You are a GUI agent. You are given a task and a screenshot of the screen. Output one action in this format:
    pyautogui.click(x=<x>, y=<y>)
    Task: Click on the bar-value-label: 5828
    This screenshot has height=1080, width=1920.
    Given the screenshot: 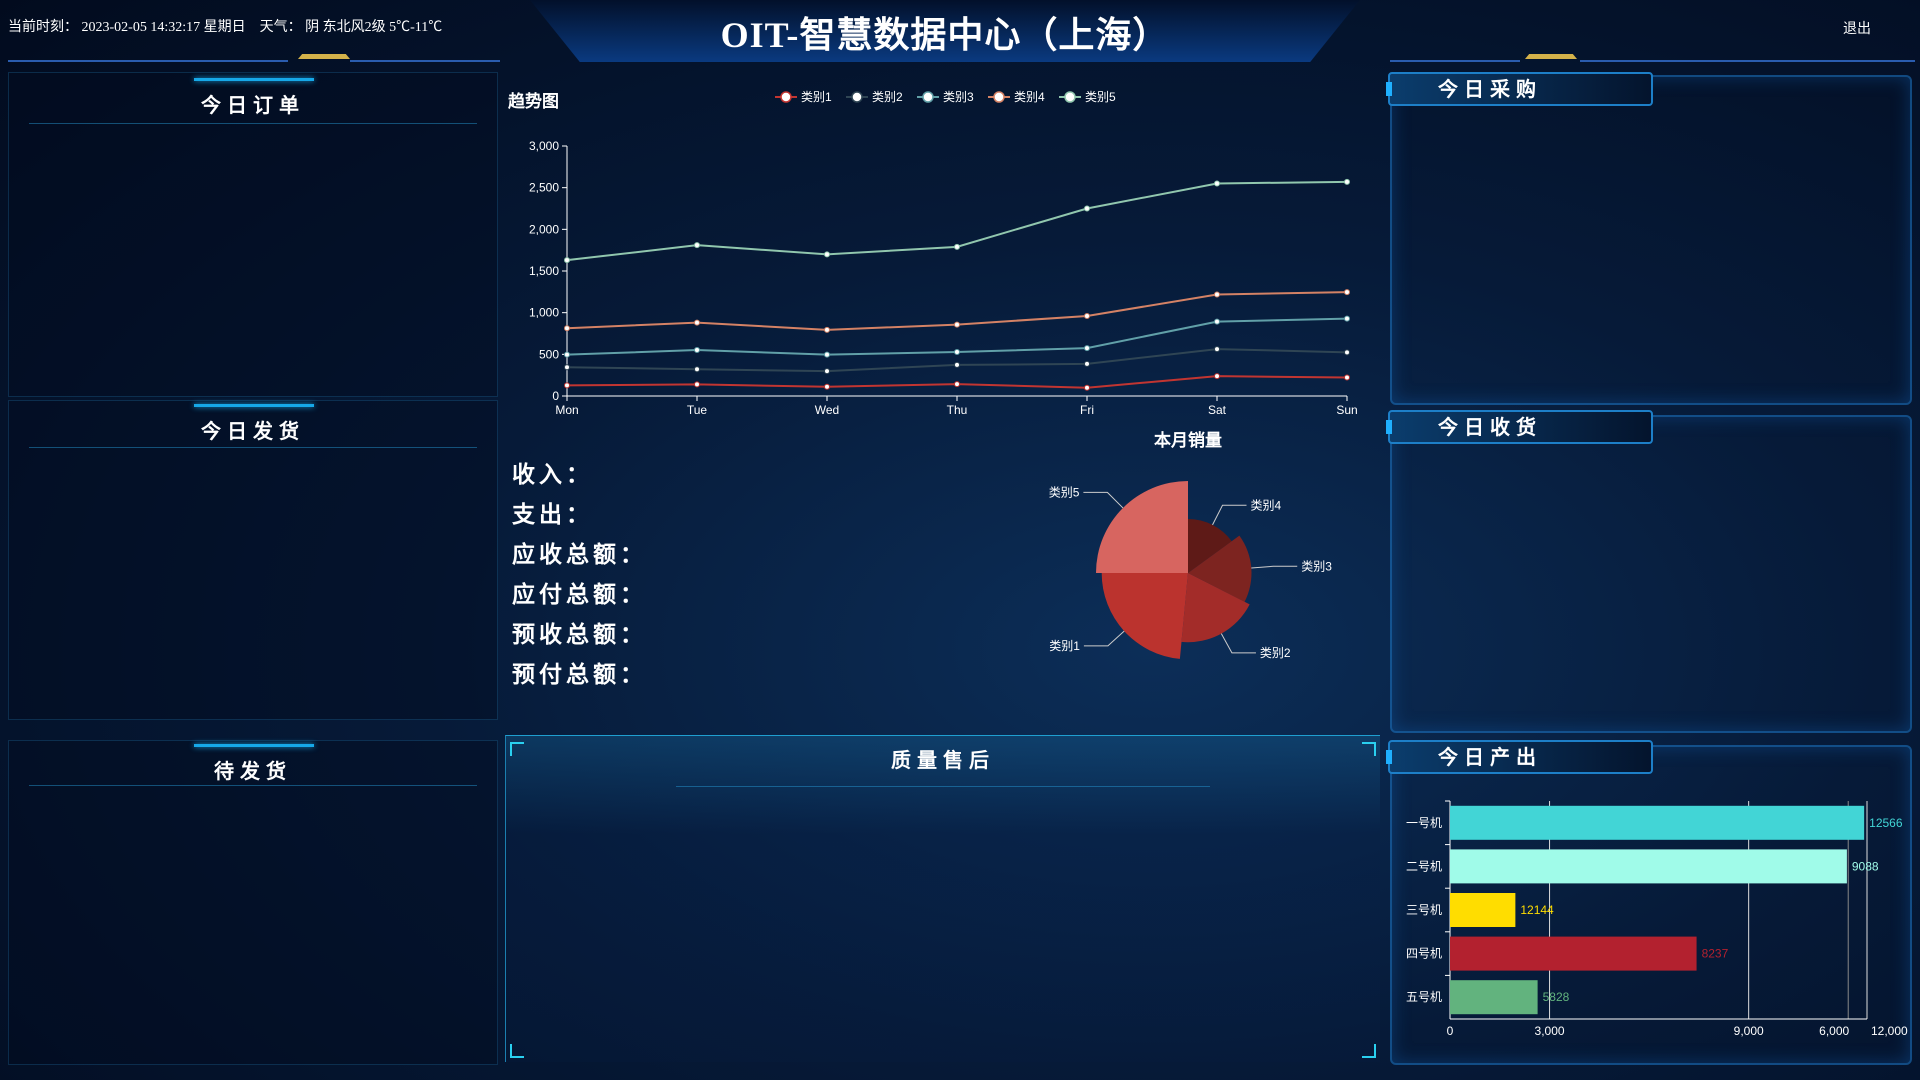 What is the action you would take?
    pyautogui.click(x=1556, y=997)
    